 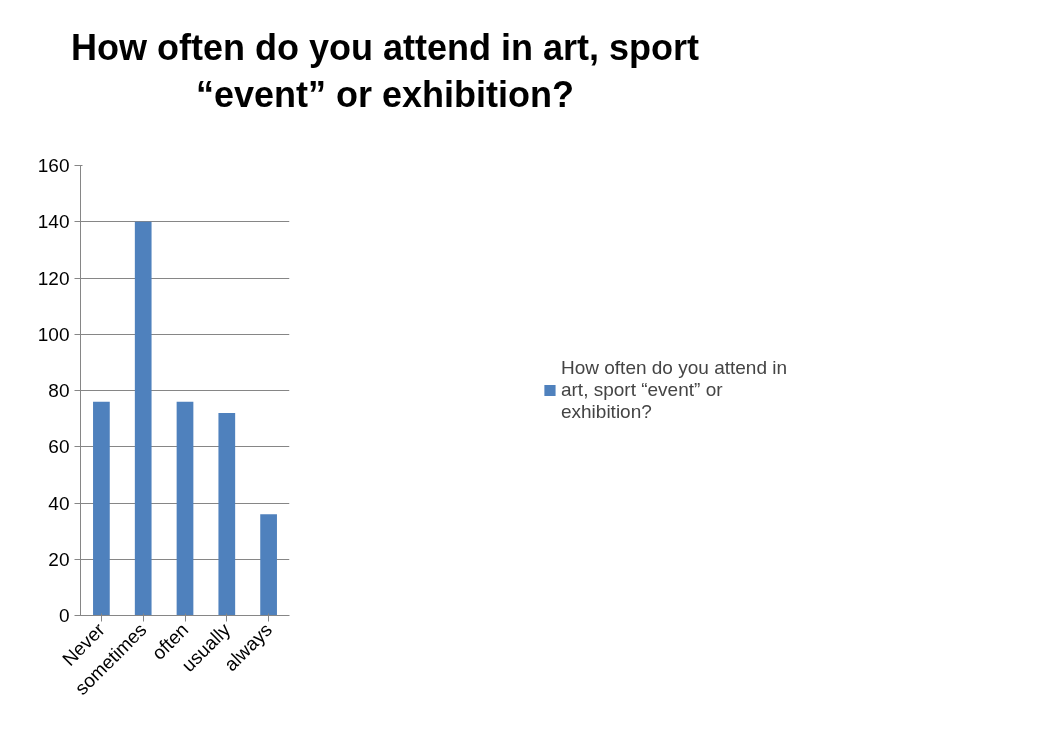 What do you see at coordinates (53, 278) in the screenshot?
I see `y-tick-label: 120` at bounding box center [53, 278].